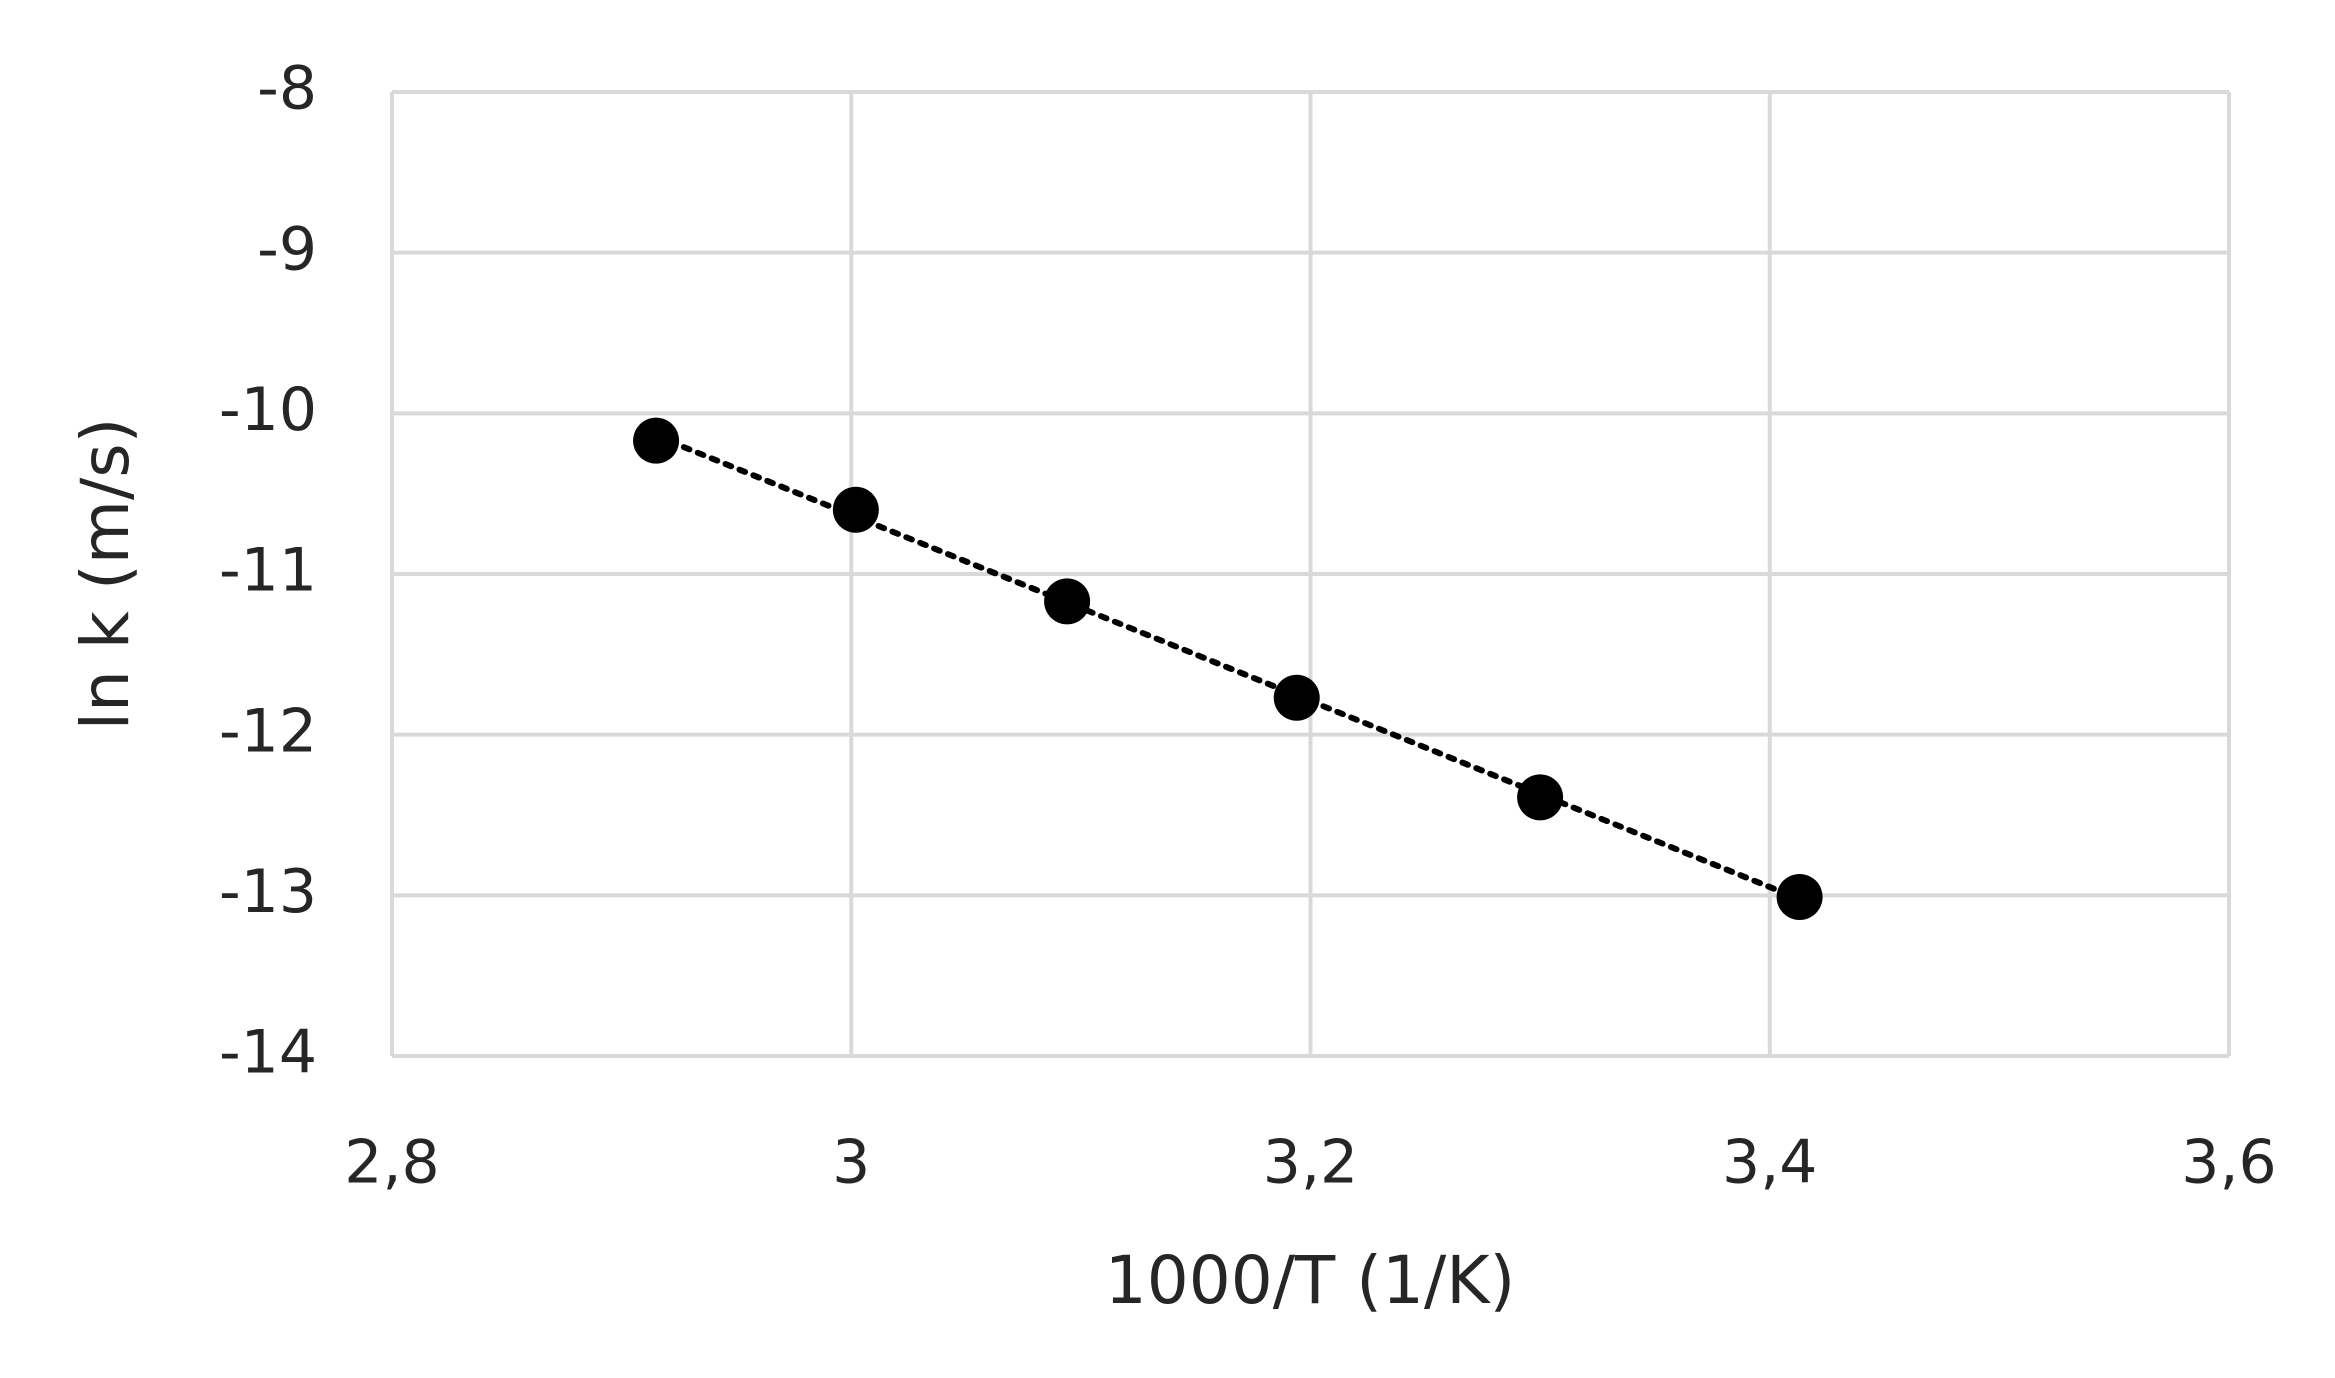 The height and width of the screenshot is (1378, 2335). What do you see at coordinates (2228, 1163) in the screenshot?
I see `x-tick-label: 3,6` at bounding box center [2228, 1163].